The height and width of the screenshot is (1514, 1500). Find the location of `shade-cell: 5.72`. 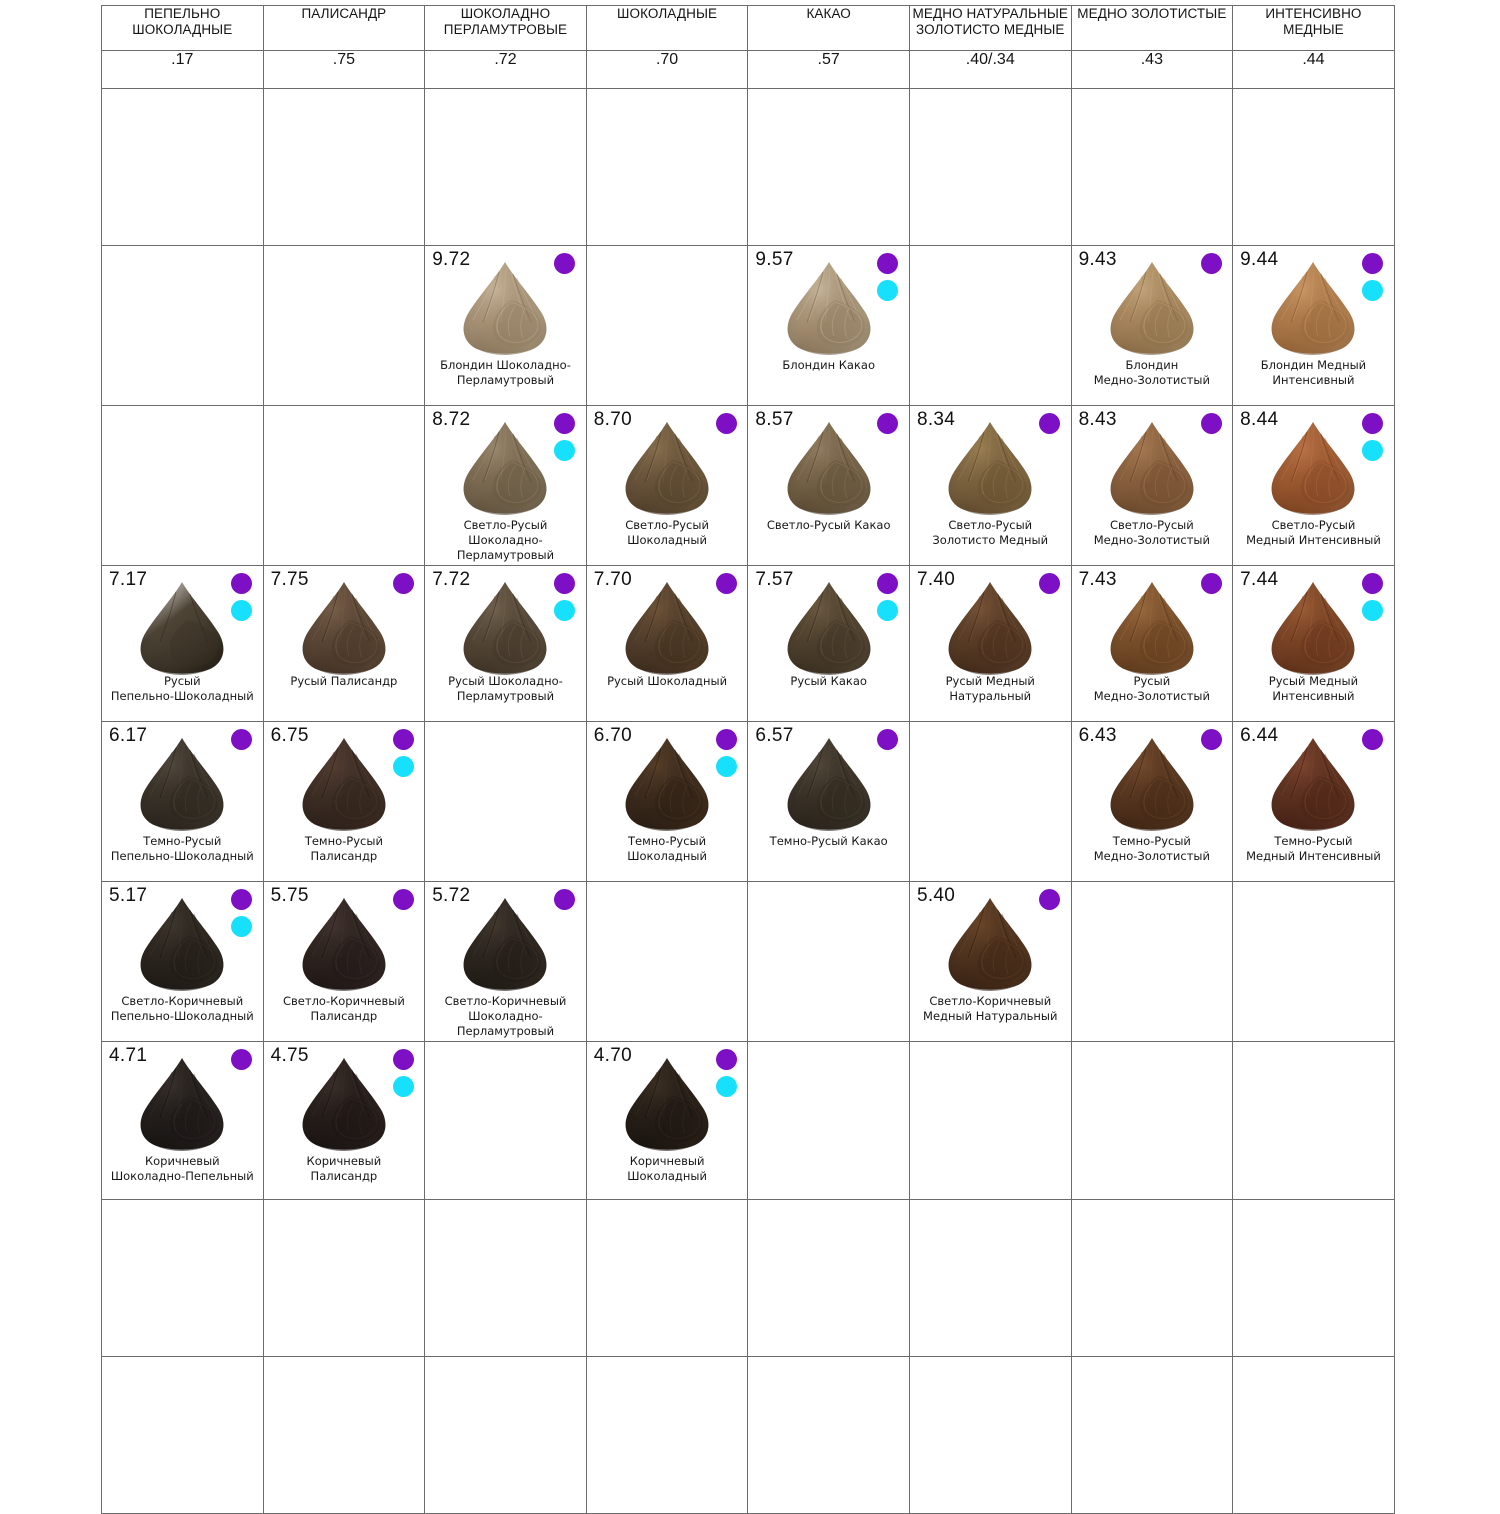

shade-cell: 5.72 is located at coordinates (505, 961).